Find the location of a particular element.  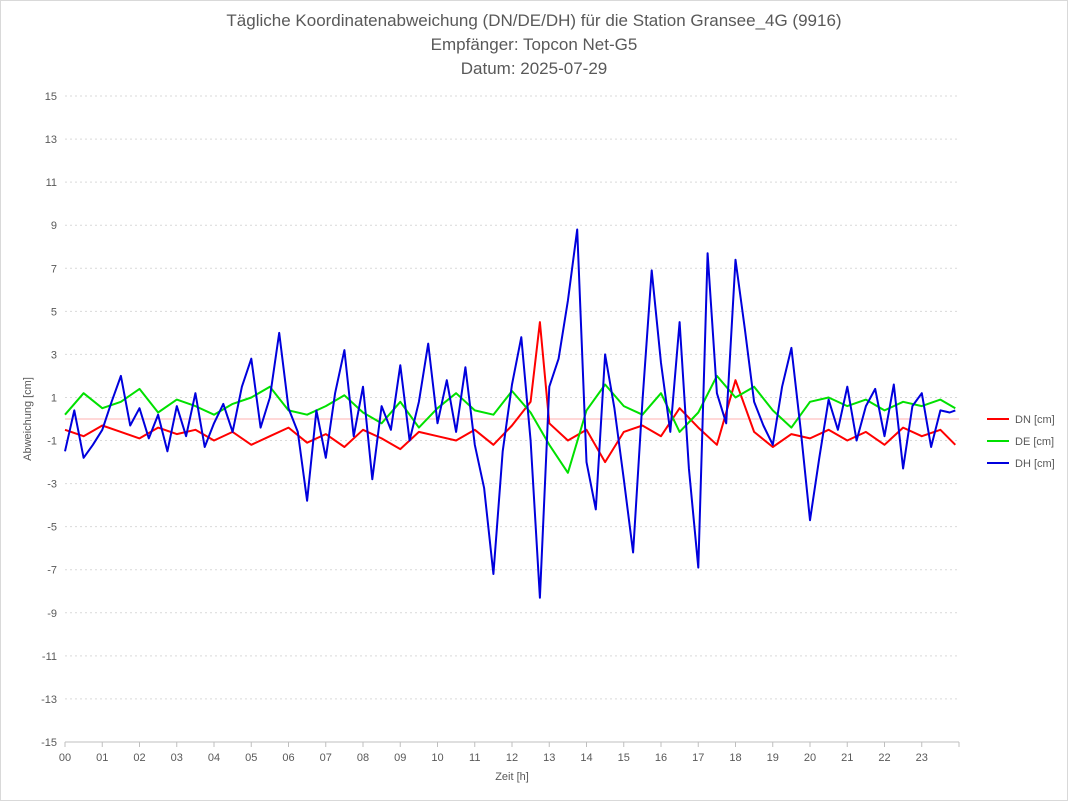

x-tick-label: 01 is located at coordinates (102, 758).